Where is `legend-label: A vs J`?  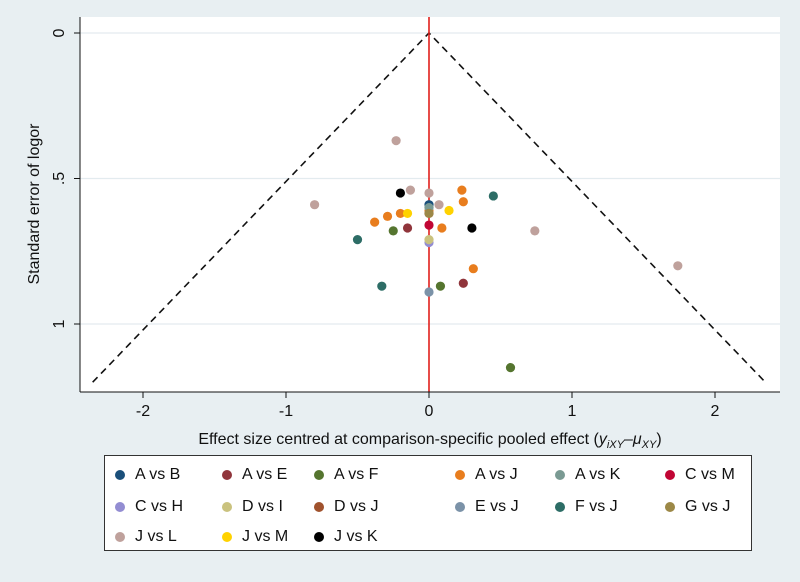
legend-label: A vs J is located at coordinates (496, 474).